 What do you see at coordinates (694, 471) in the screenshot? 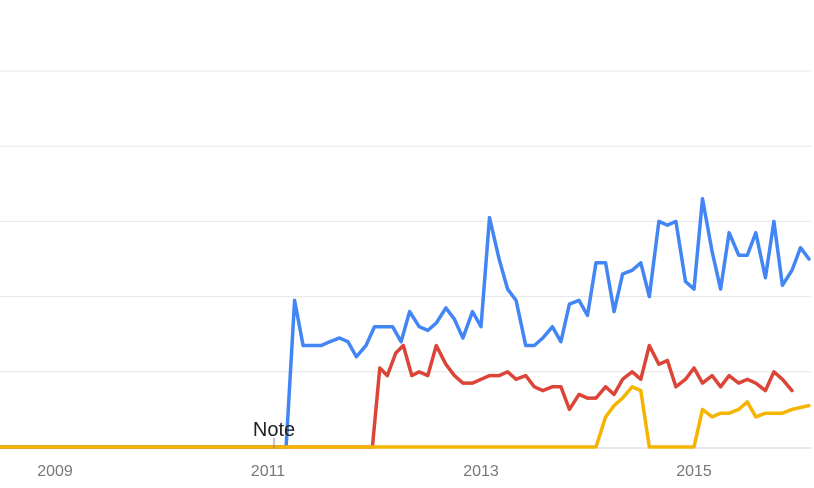
I see `x-tick-label: 2015` at bounding box center [694, 471].